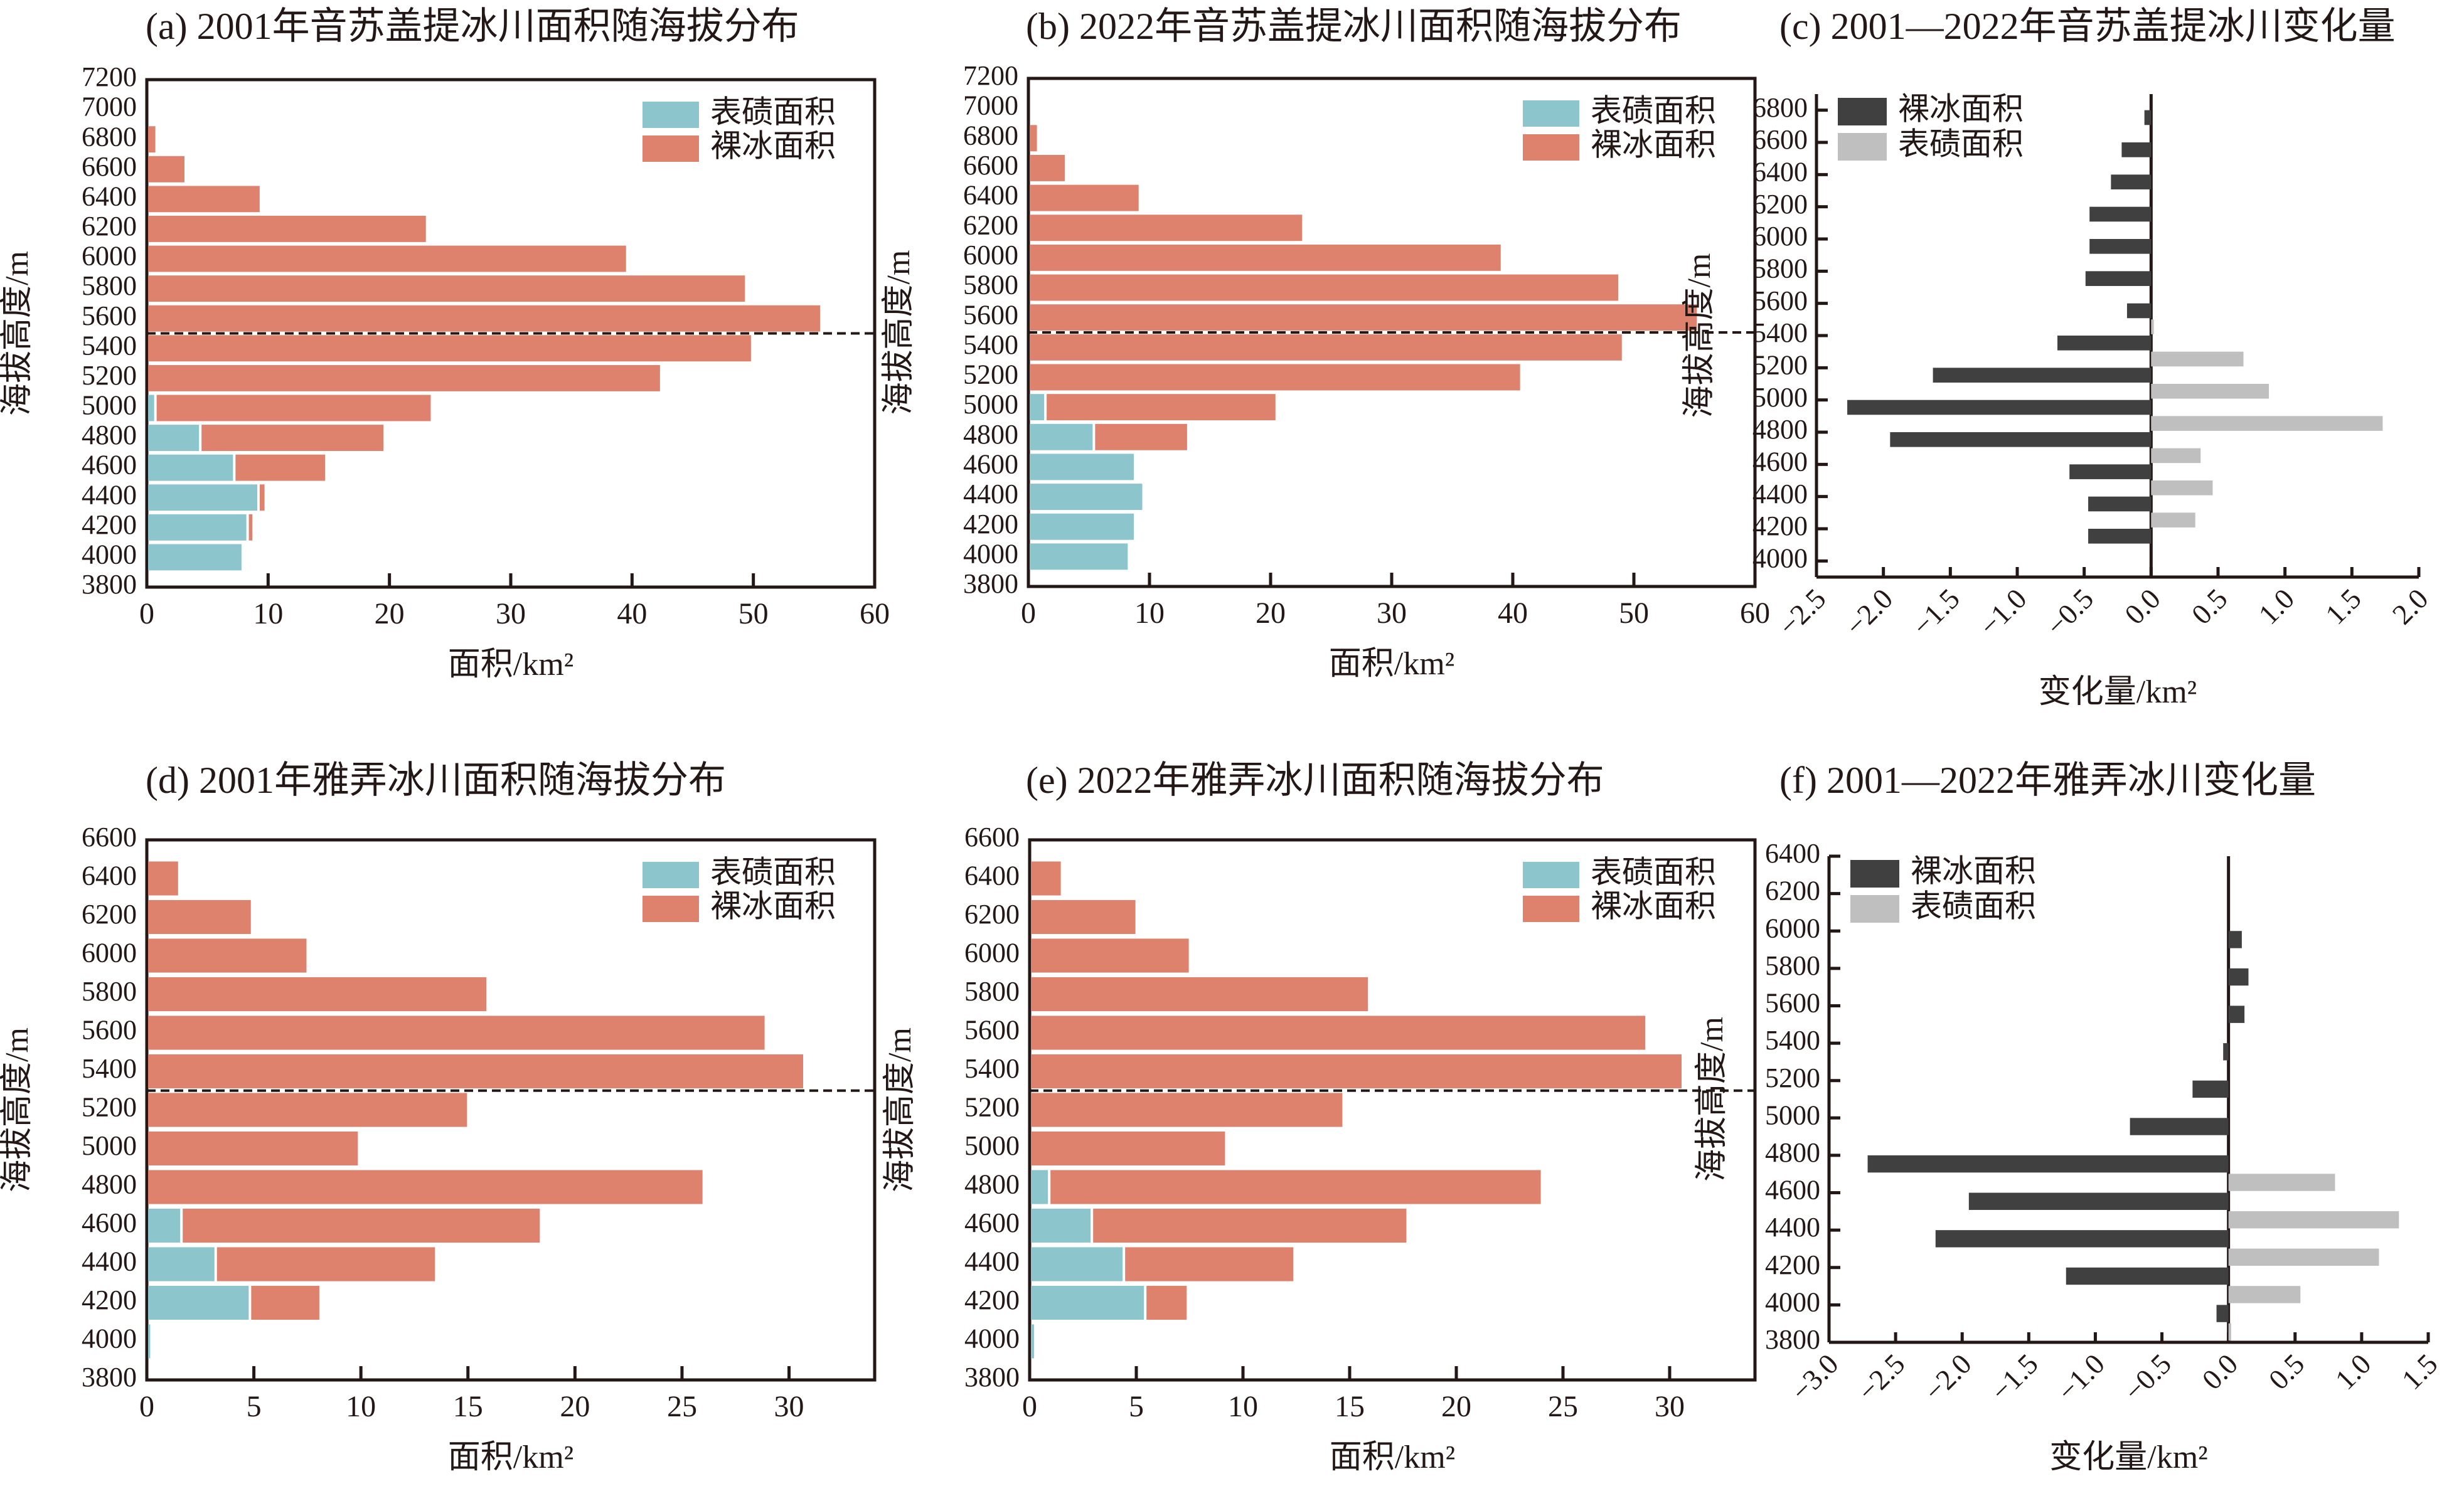 Image resolution: width=2464 pixels, height=1501 pixels. I want to click on x-tick-label: 60, so click(1755, 613).